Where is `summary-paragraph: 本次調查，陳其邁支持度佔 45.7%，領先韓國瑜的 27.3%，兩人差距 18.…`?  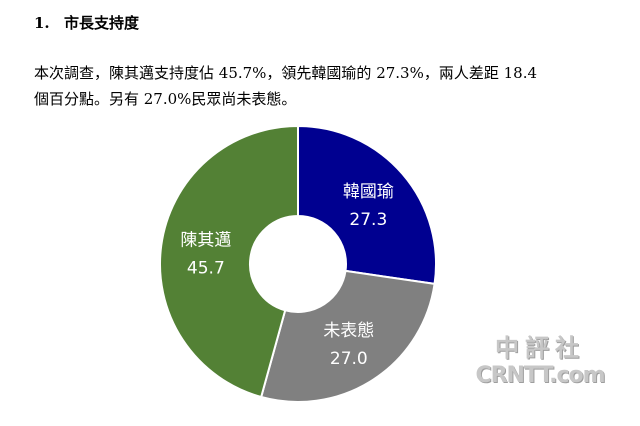 summary-paragraph: 本次調查，陳其邁支持度佔 45.7%，領先韓國瑜的 27.3%，兩人差距 18.… is located at coordinates (314, 86).